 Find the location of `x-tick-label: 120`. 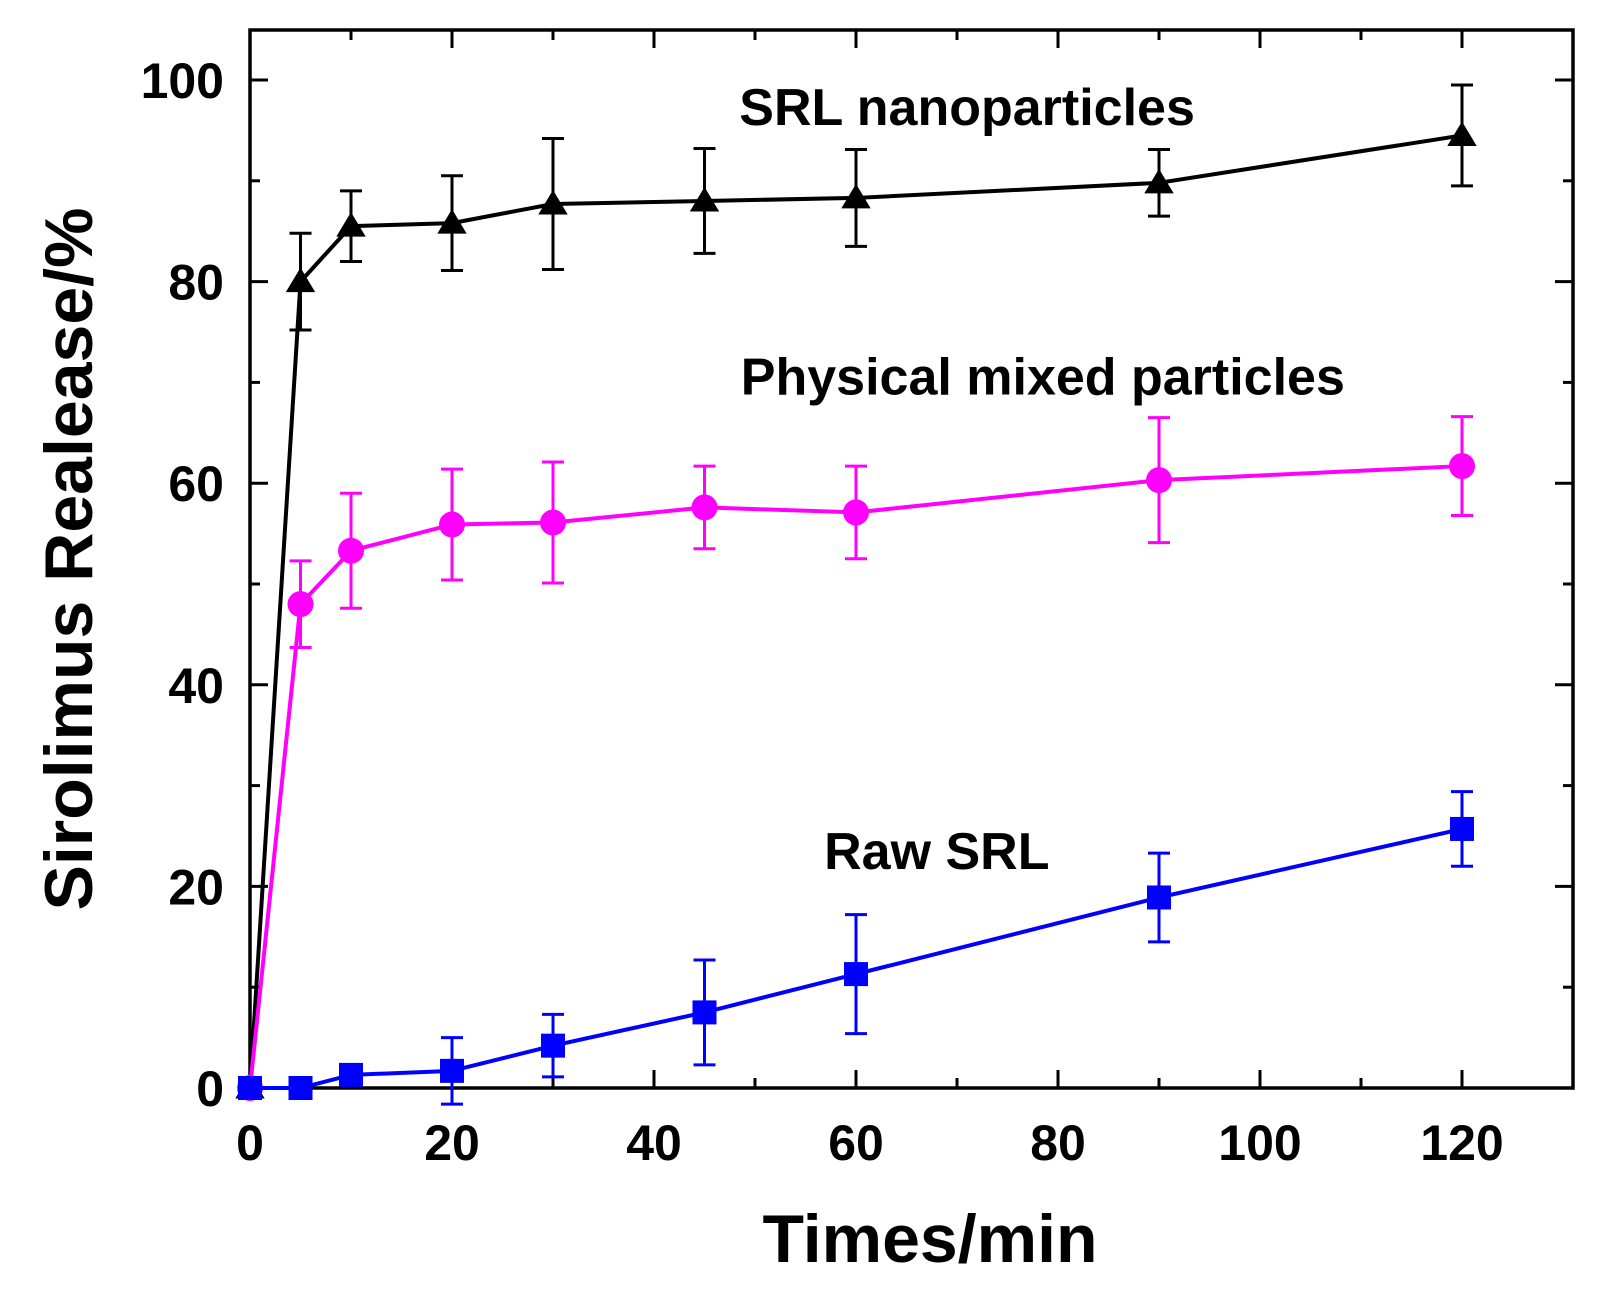

x-tick-label: 120 is located at coordinates (1461, 1143).